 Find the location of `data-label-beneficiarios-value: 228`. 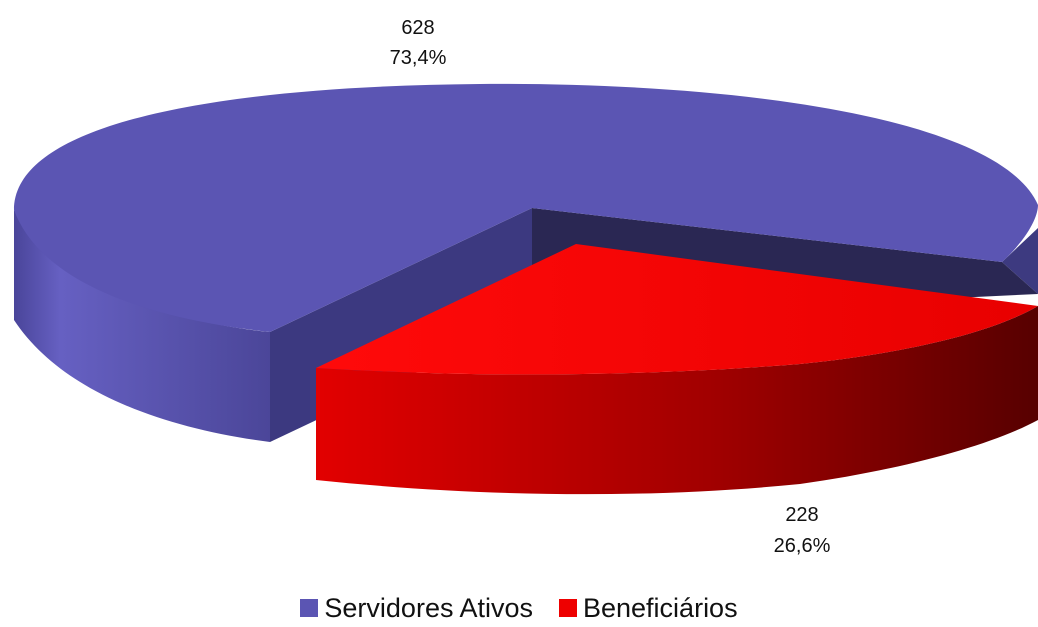

data-label-beneficiarios-value: 228 is located at coordinates (801, 515).